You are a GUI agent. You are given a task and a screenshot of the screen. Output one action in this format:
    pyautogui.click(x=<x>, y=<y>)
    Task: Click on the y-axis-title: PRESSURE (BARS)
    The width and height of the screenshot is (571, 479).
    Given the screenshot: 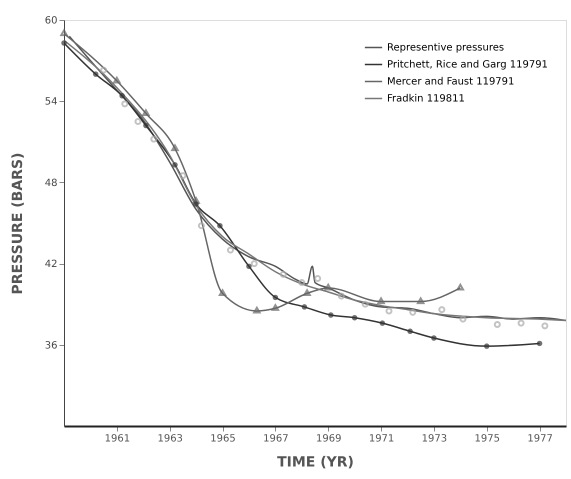 What is the action you would take?
    pyautogui.click(x=18, y=223)
    